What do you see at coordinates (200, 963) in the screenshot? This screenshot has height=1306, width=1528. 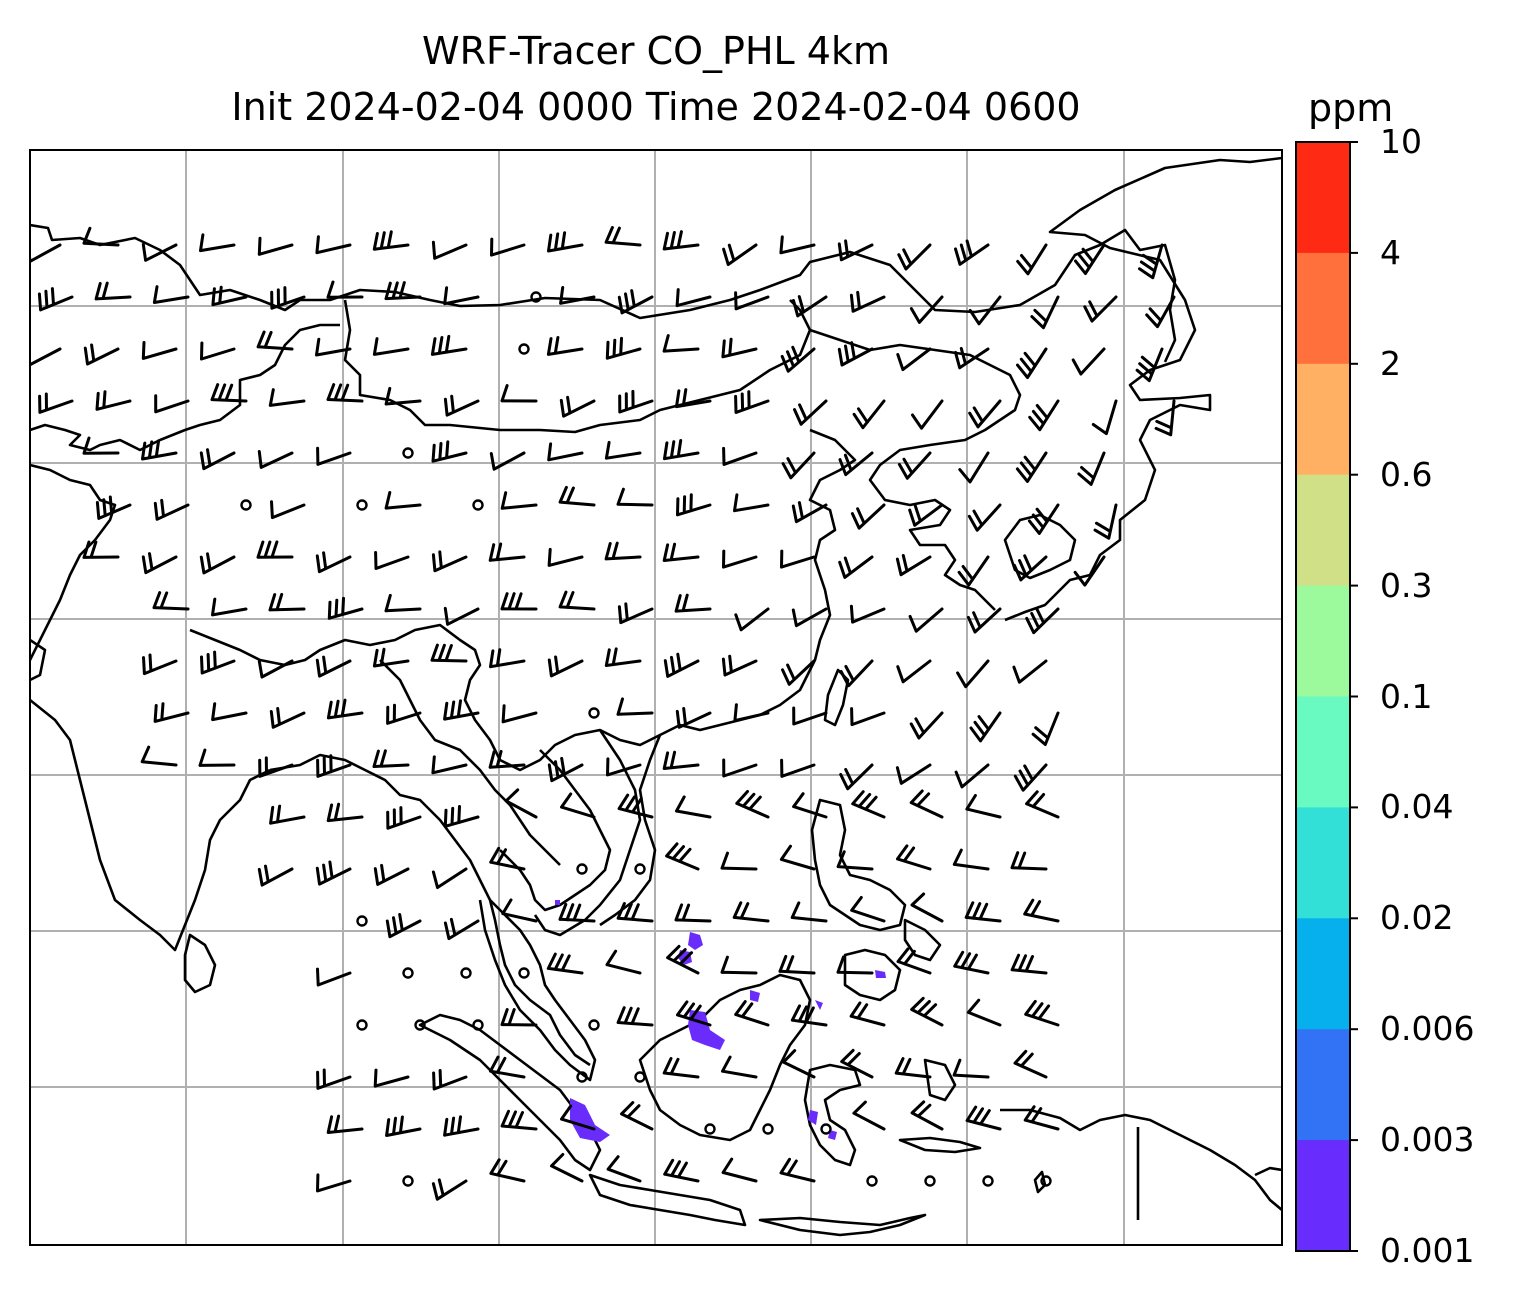 I see `coastline-srilanka` at bounding box center [200, 963].